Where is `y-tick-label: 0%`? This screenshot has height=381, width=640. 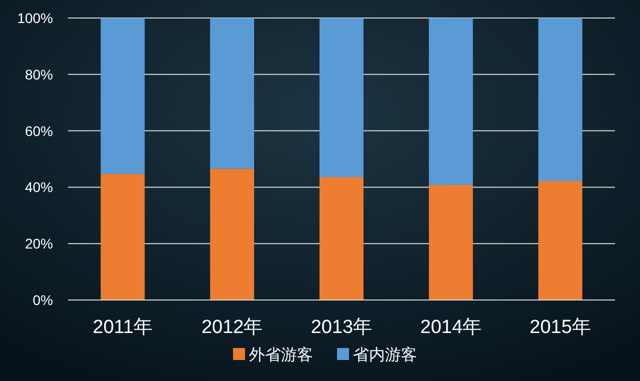 y-tick-label: 0% is located at coordinates (42, 300).